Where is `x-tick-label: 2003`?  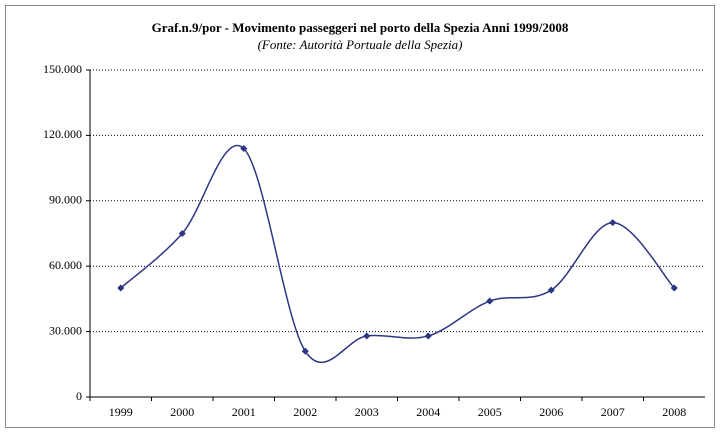
x-tick-label: 2003 is located at coordinates (367, 412).